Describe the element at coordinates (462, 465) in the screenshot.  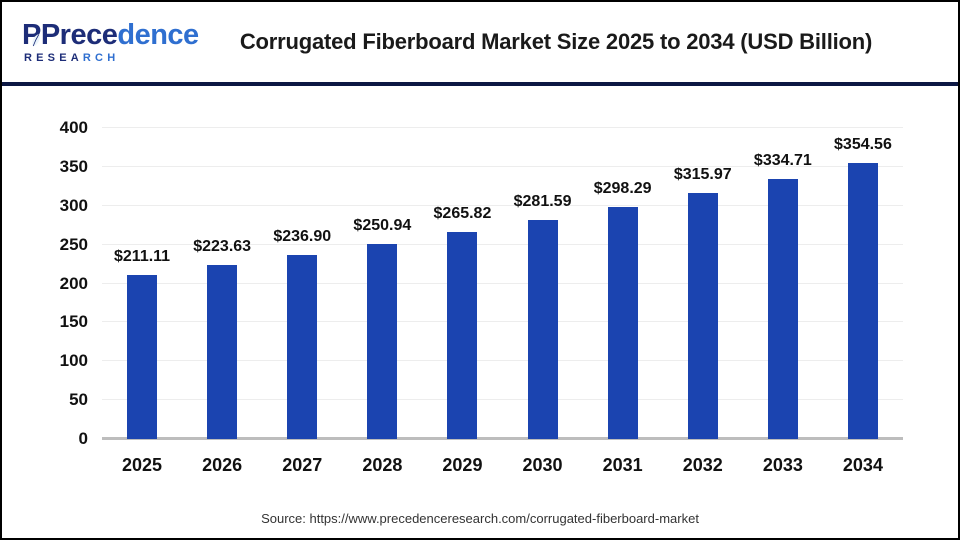
I see `x-tick-label-2029: 2029` at that location.